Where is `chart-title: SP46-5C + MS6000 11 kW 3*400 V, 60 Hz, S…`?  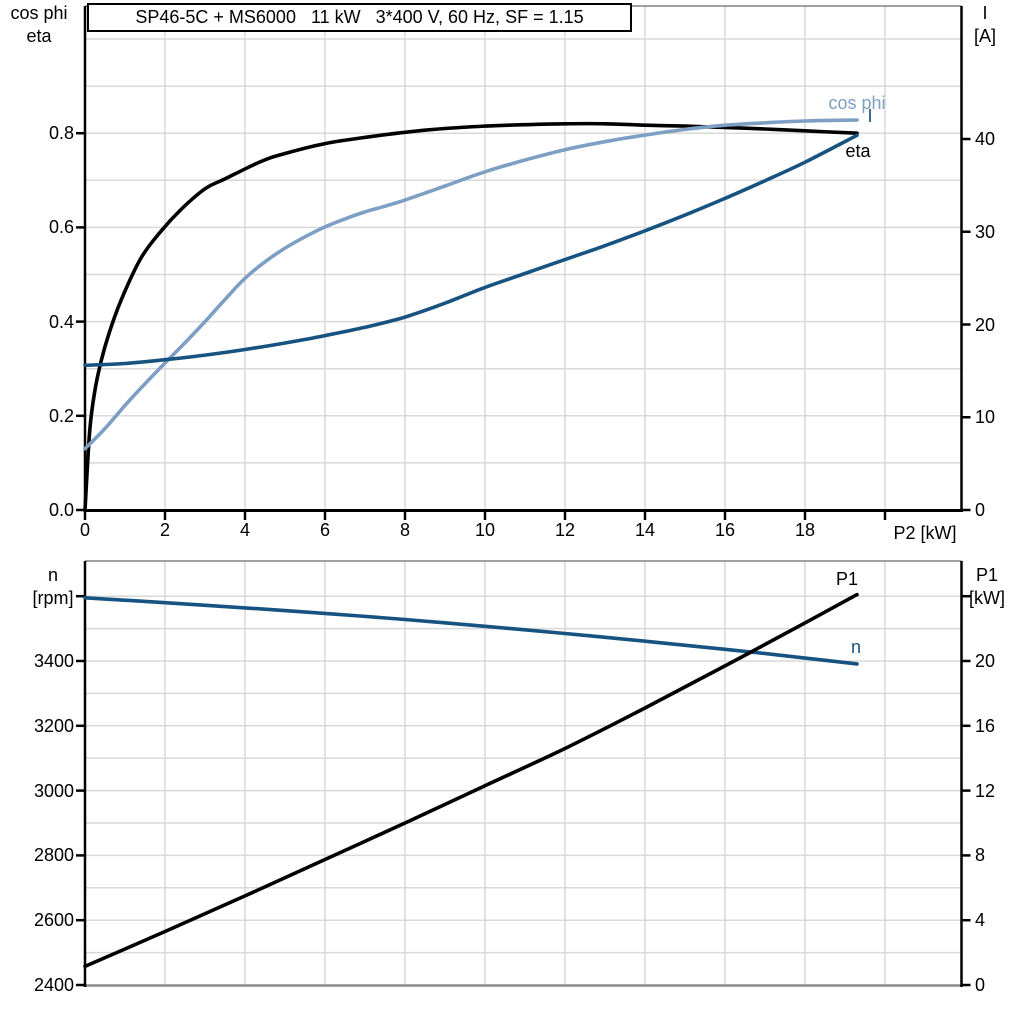
chart-title: SP46-5C + MS6000 11 kW 3*400 V, 60 Hz, S… is located at coordinates (359, 17).